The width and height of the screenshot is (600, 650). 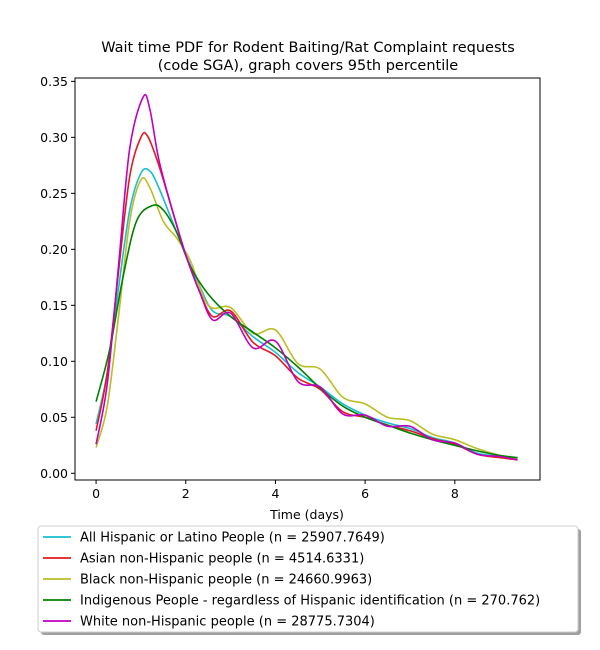 I want to click on x-tick-label: 6, so click(x=365, y=493).